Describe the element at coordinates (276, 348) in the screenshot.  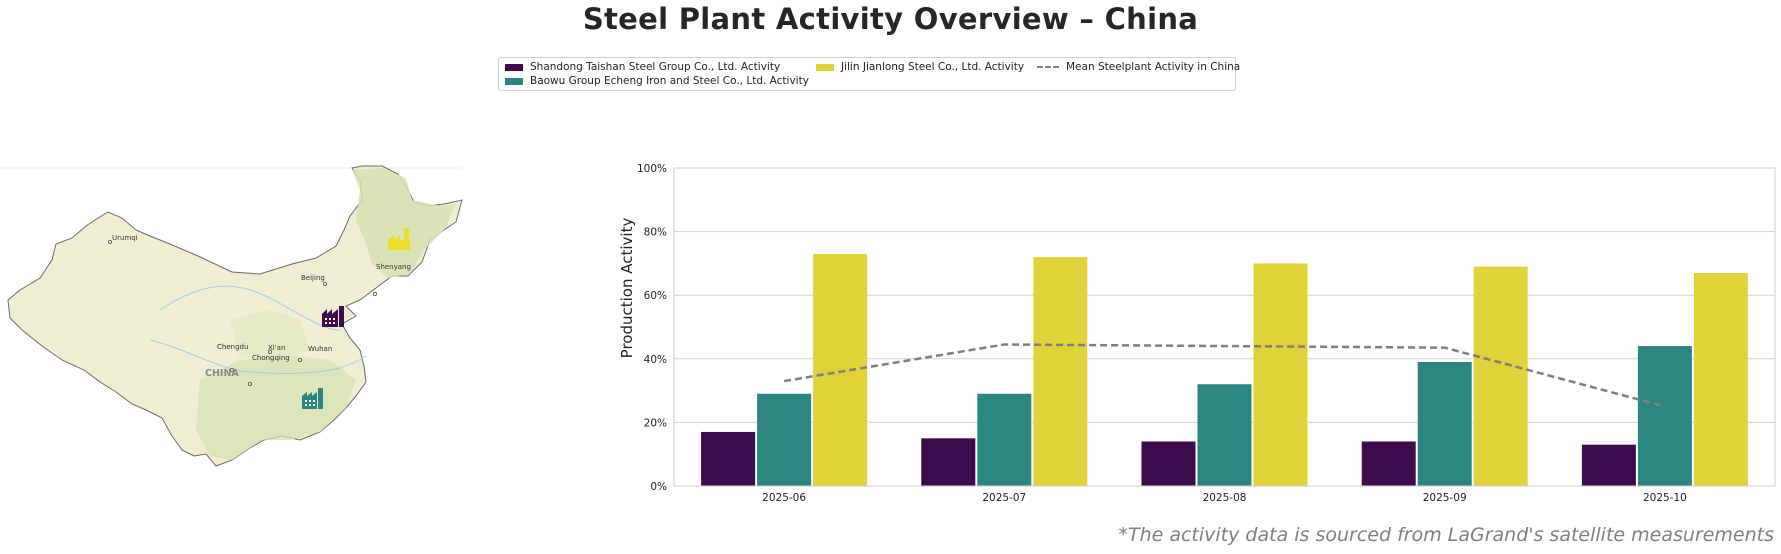
I see `map-city-xian: Xi'an` at that location.